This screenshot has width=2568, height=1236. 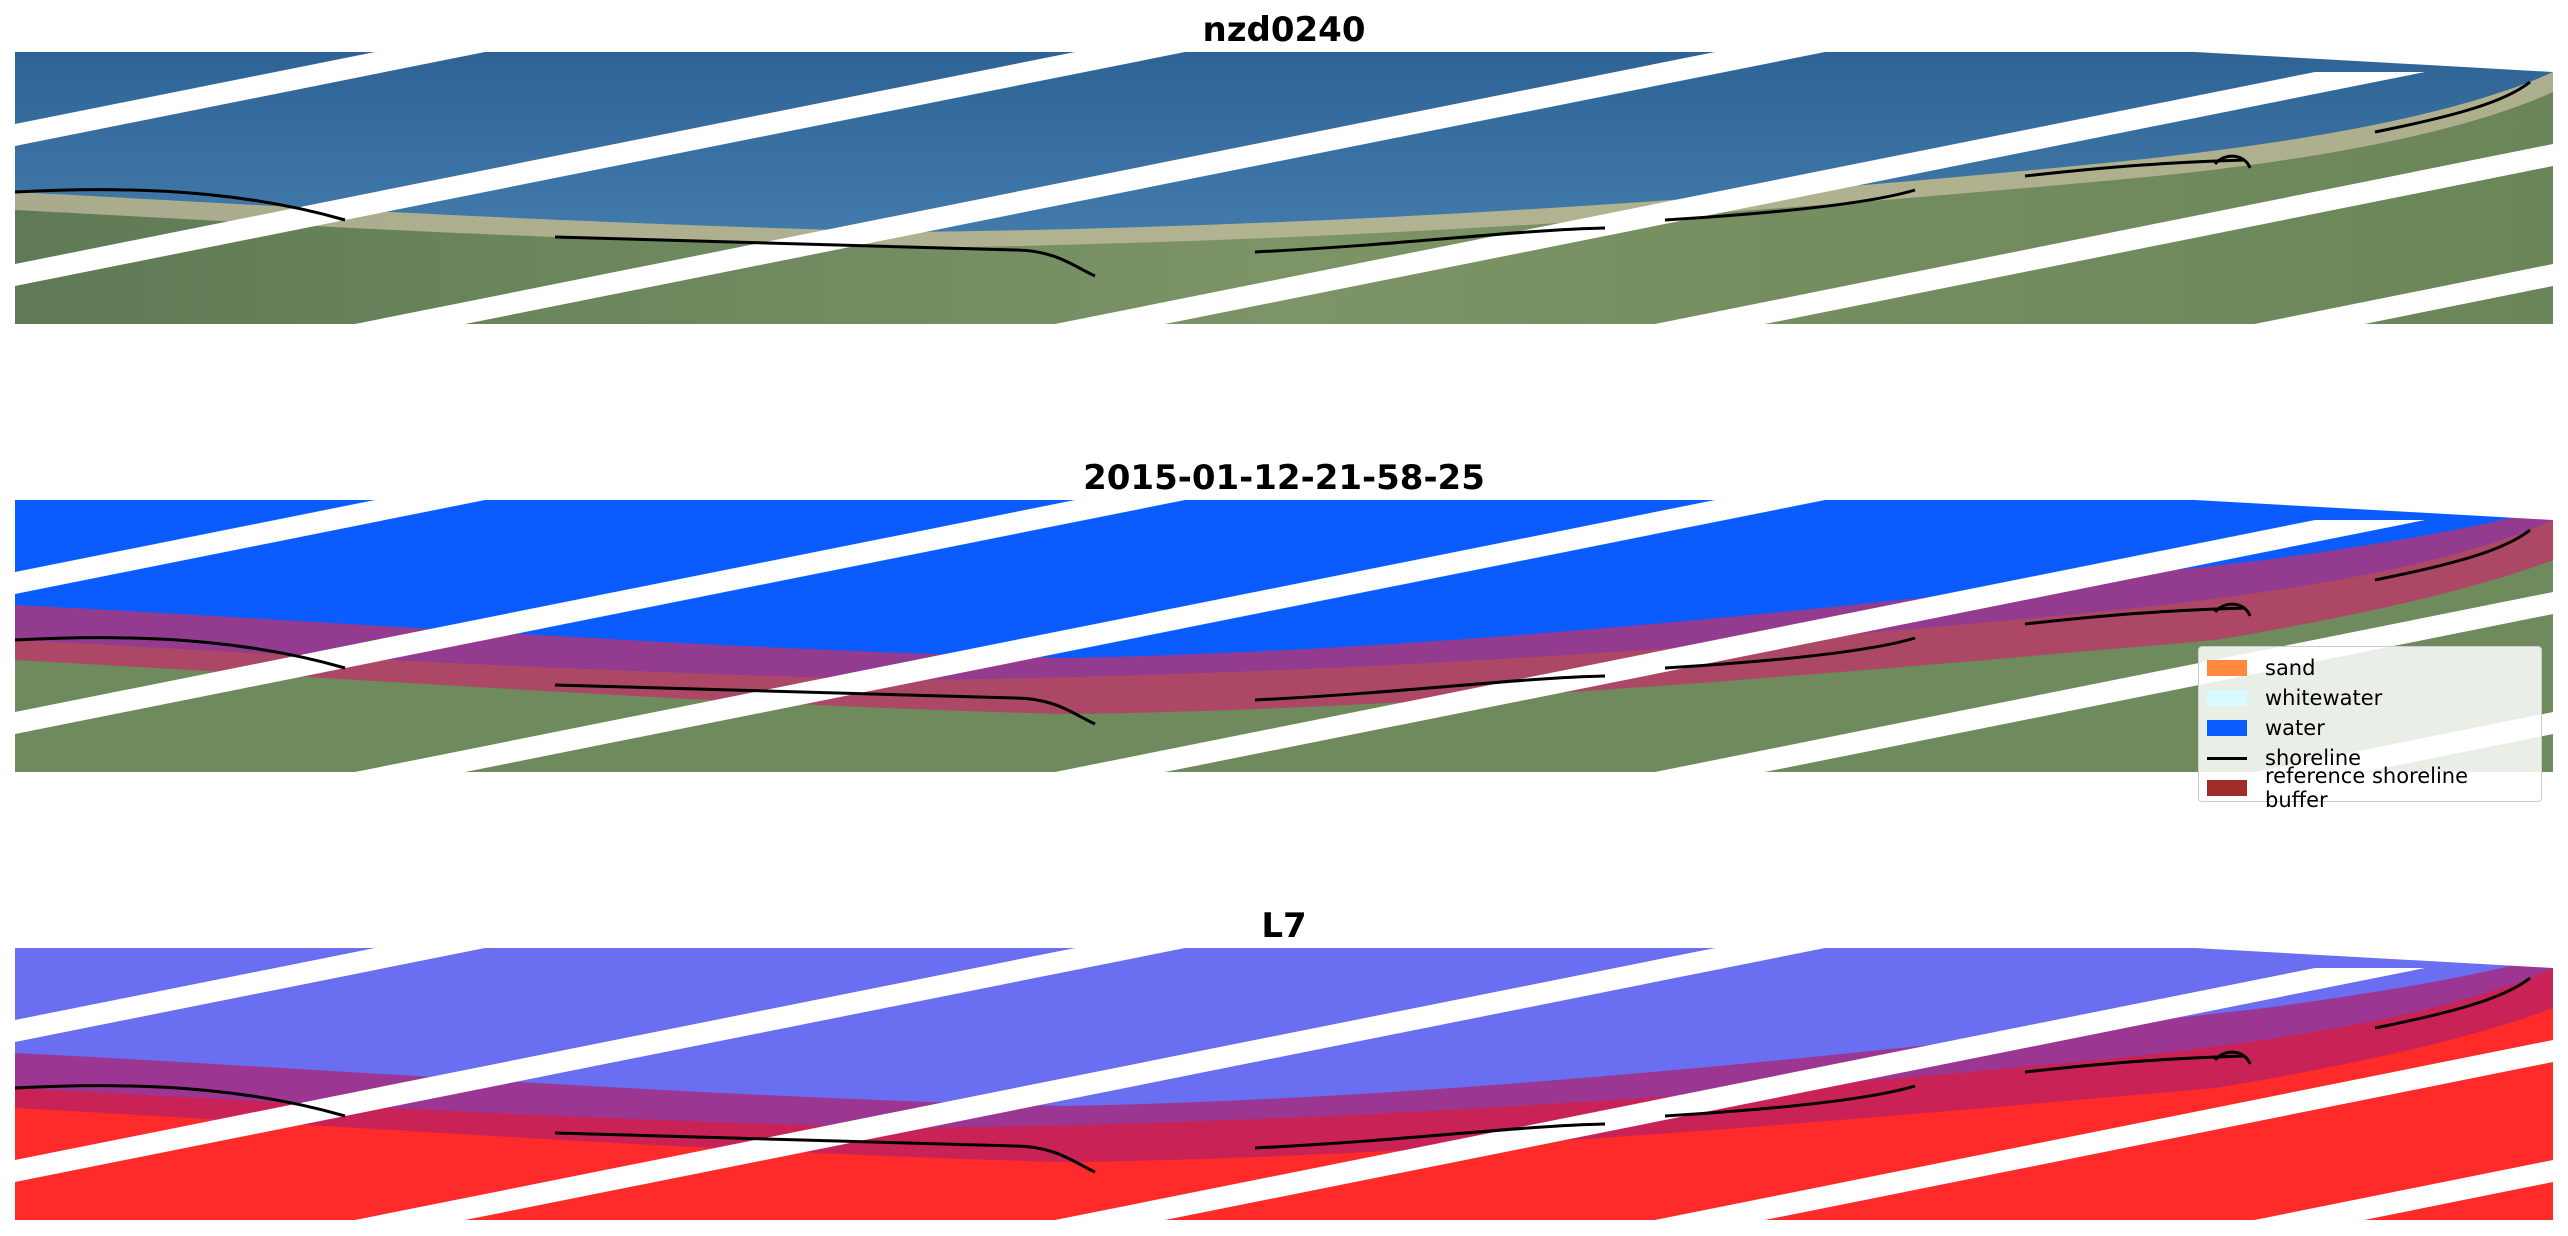 I want to click on legend-label-whitewater: whitewater, so click(x=2324, y=698).